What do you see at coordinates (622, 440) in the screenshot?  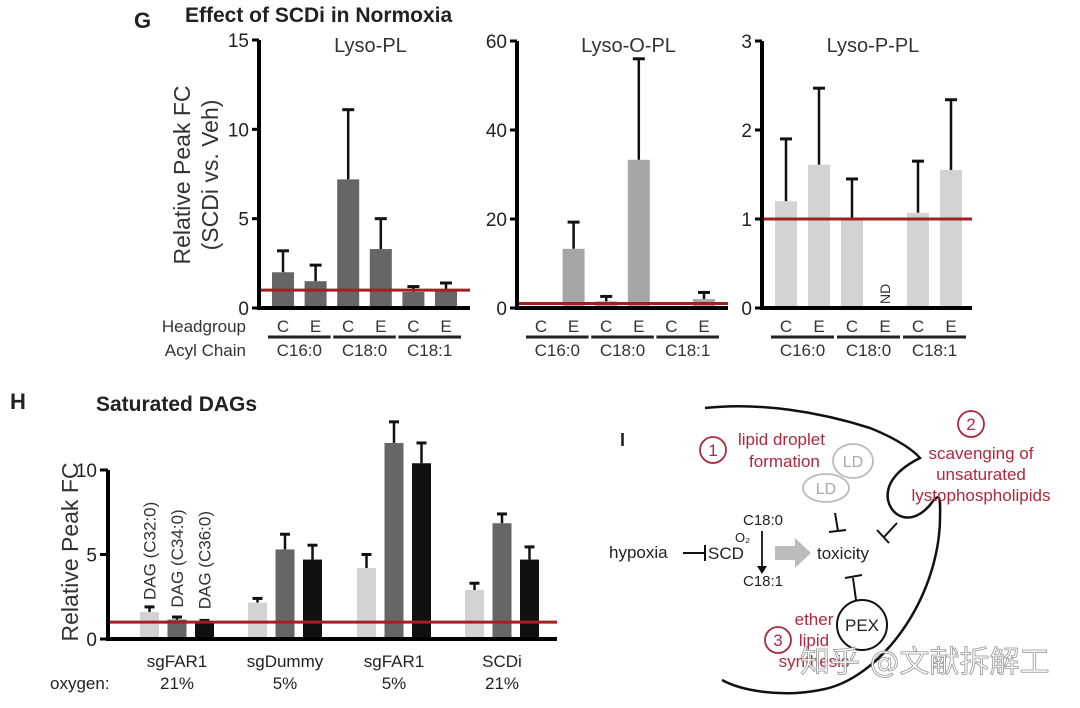 I see `panel-i-letter: I` at bounding box center [622, 440].